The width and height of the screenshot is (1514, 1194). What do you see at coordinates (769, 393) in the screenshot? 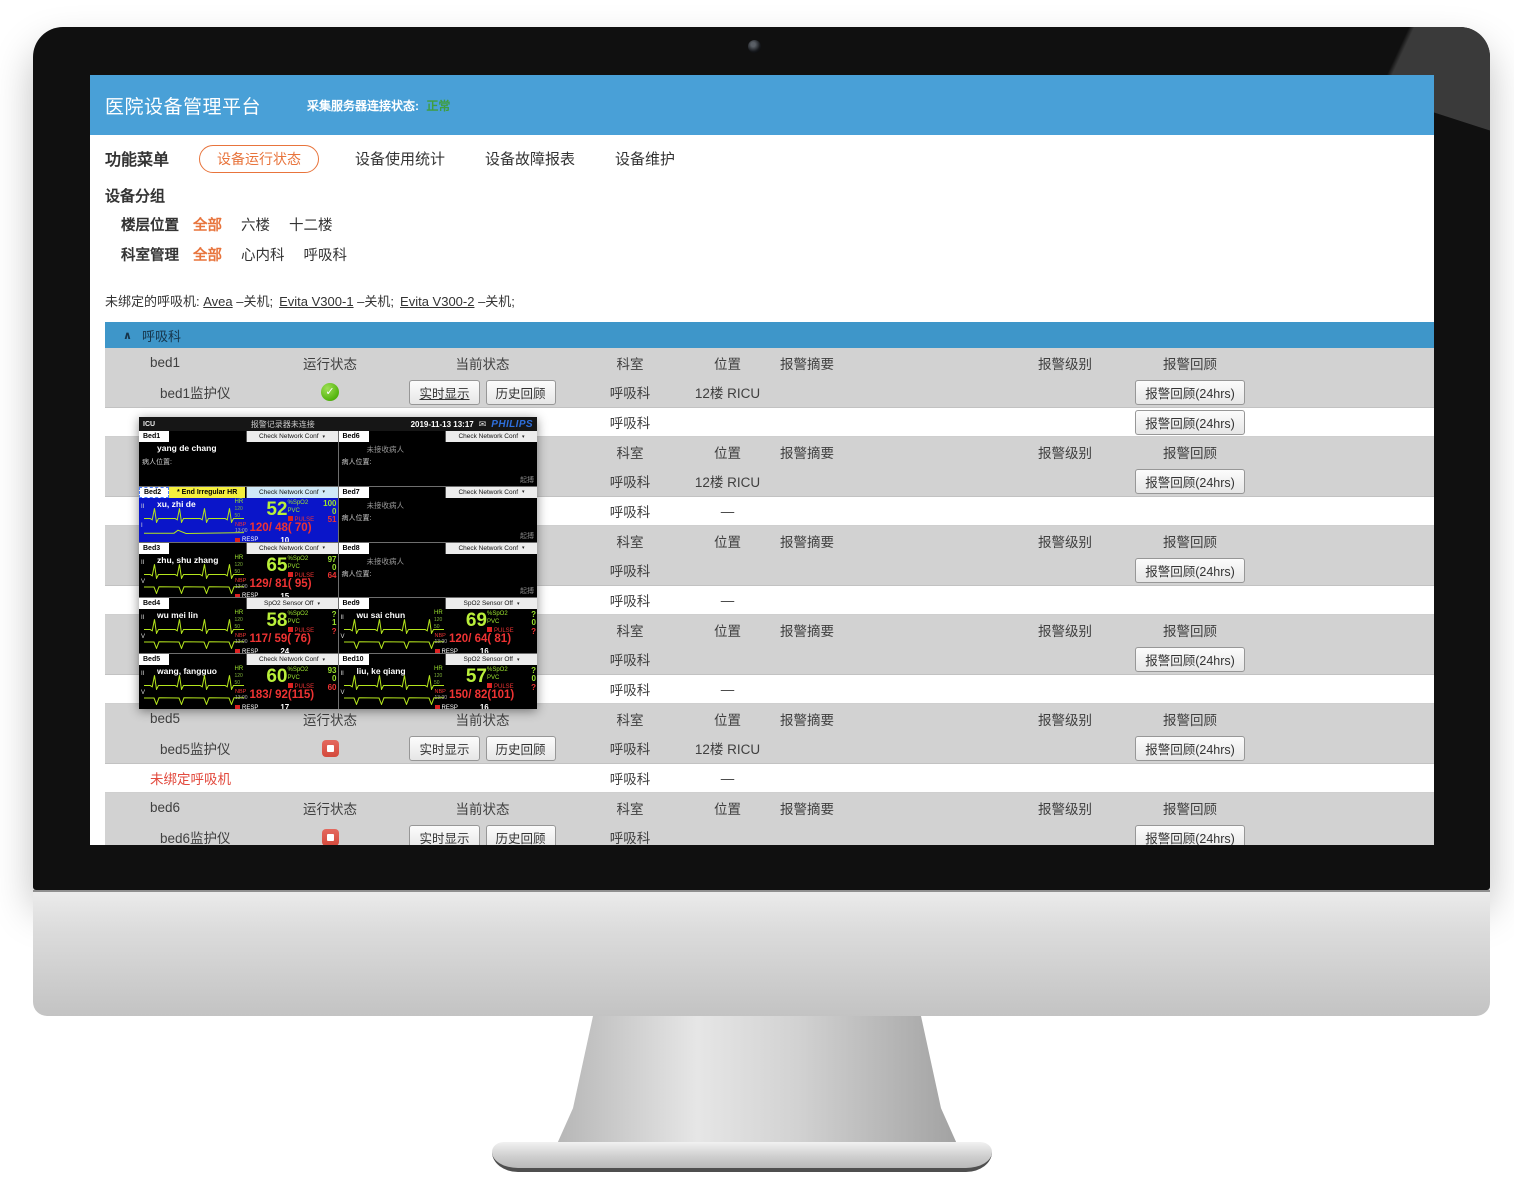
I see `device-row: bed1监护仪 ✓ 实时显示 历史回顾 呼吸科 12楼 RICU 报警回顾(24hrs)` at bounding box center [769, 393].